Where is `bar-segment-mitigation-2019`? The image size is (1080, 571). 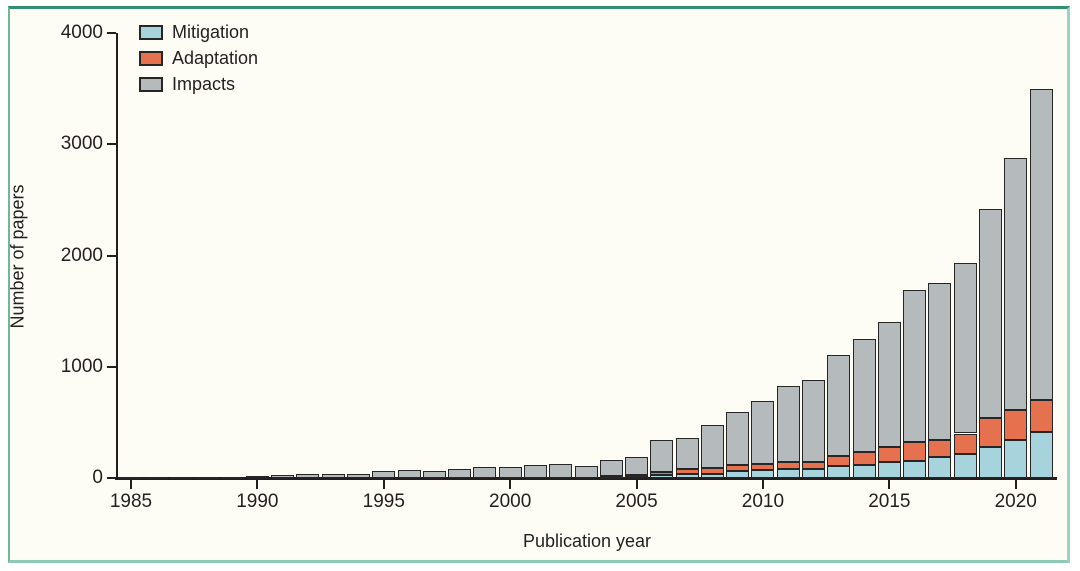 bar-segment-mitigation-2019 is located at coordinates (990, 462).